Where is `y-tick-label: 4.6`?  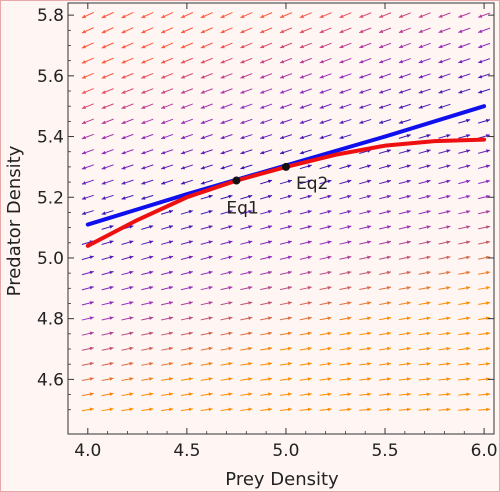
y-tick-label: 4.6 is located at coordinates (50, 380).